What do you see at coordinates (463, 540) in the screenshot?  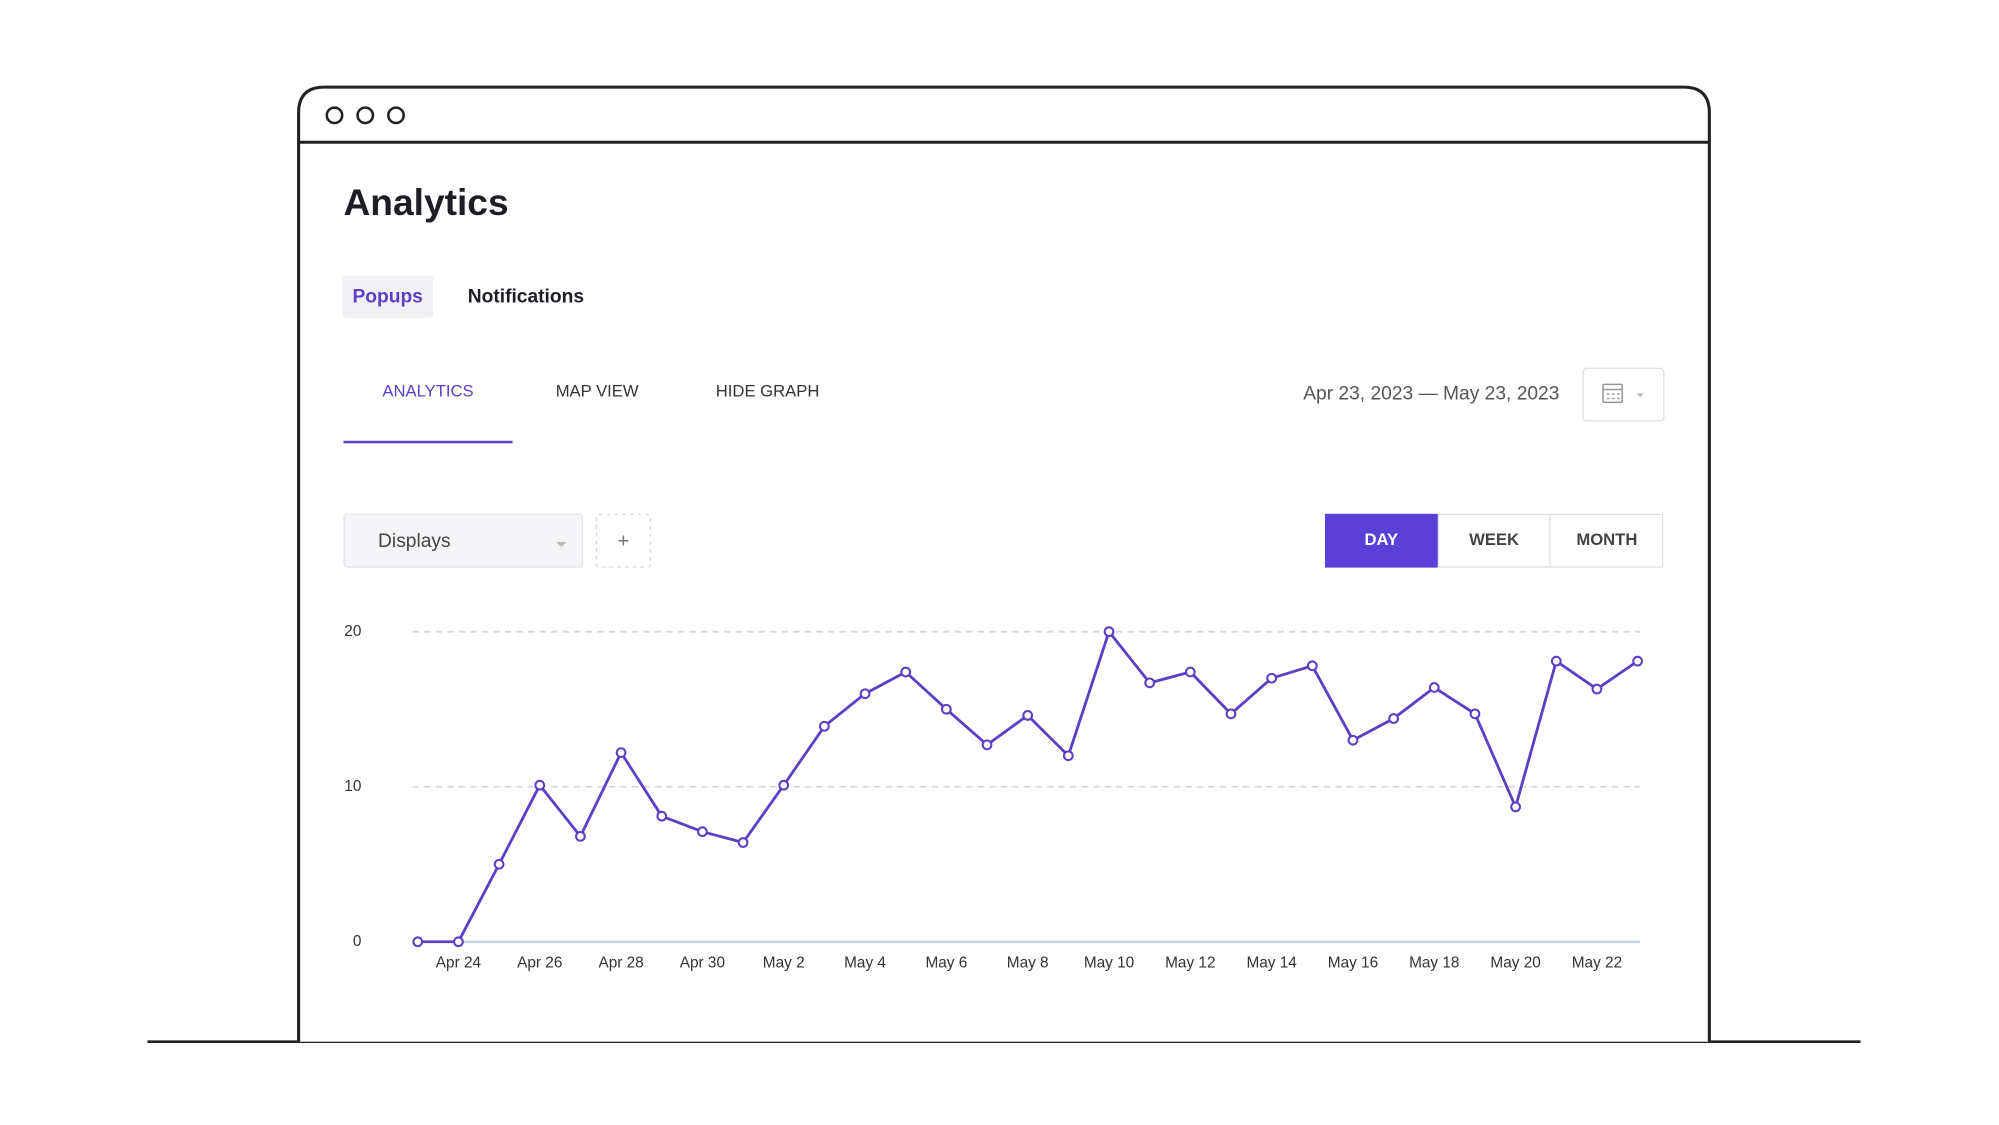 I see `metric-select` at bounding box center [463, 540].